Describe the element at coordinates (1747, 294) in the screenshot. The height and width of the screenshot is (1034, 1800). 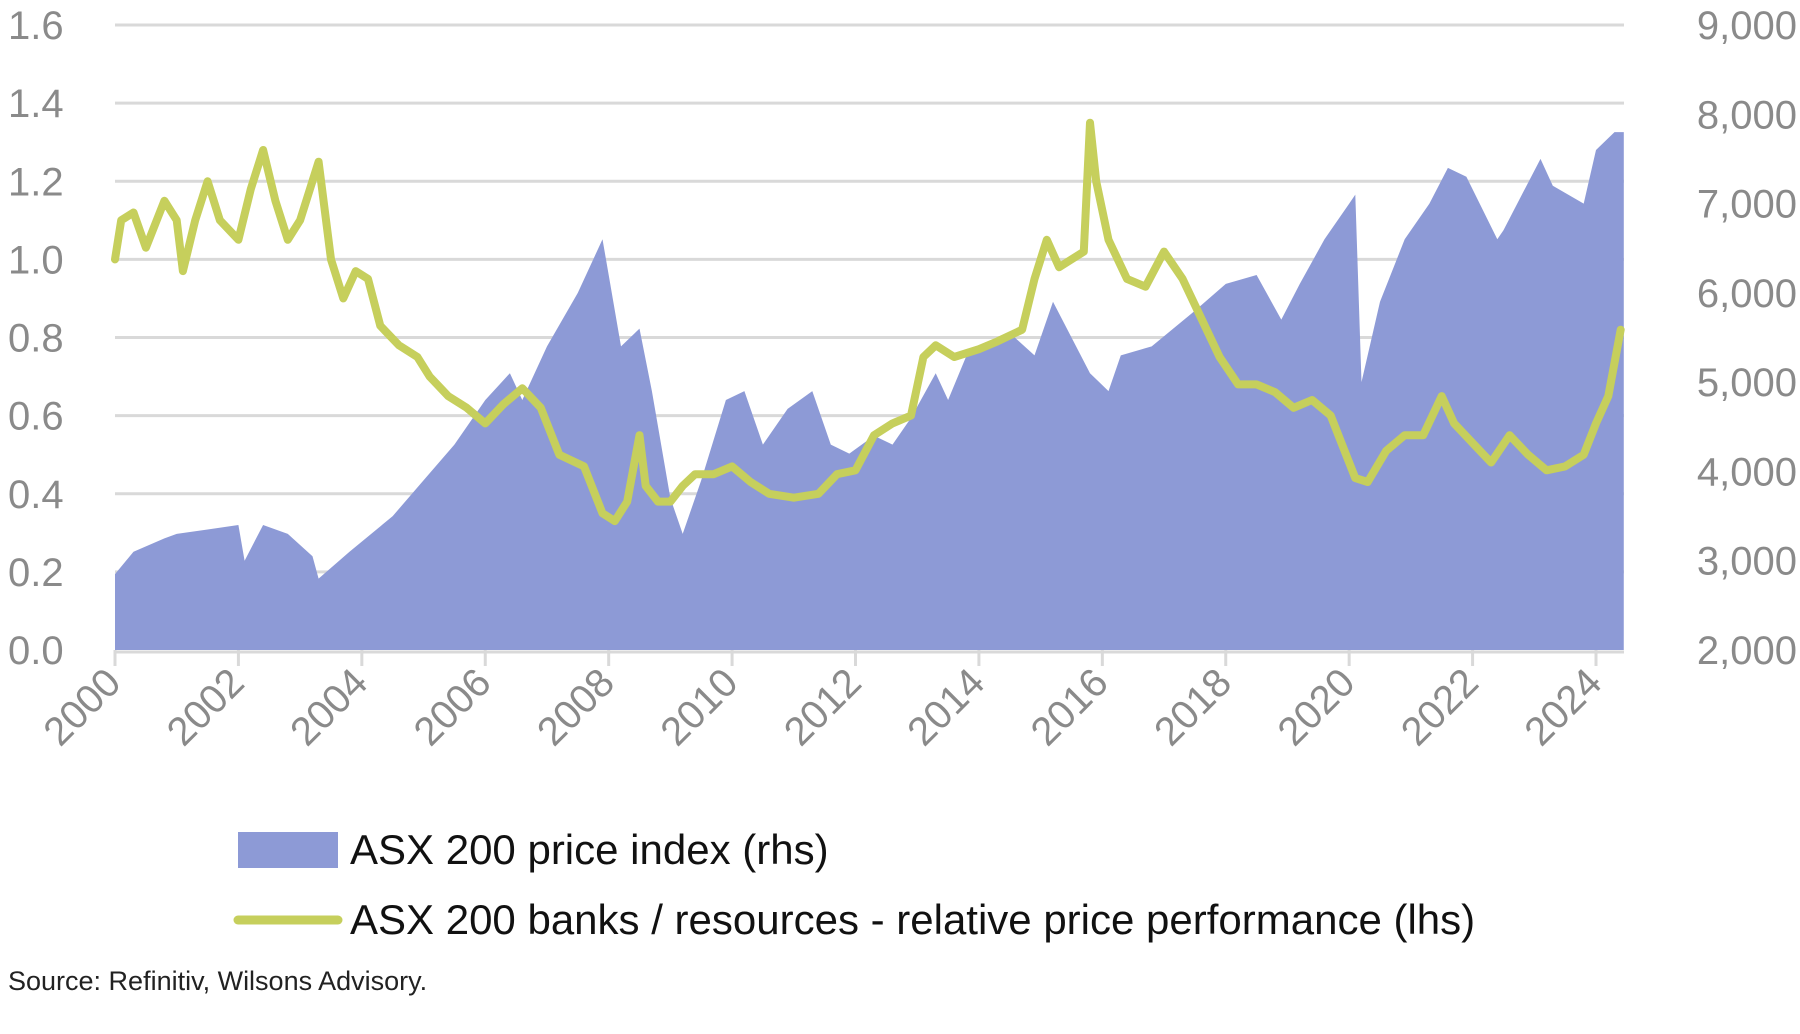
I see `y-right-tick-label: 6,000` at that location.